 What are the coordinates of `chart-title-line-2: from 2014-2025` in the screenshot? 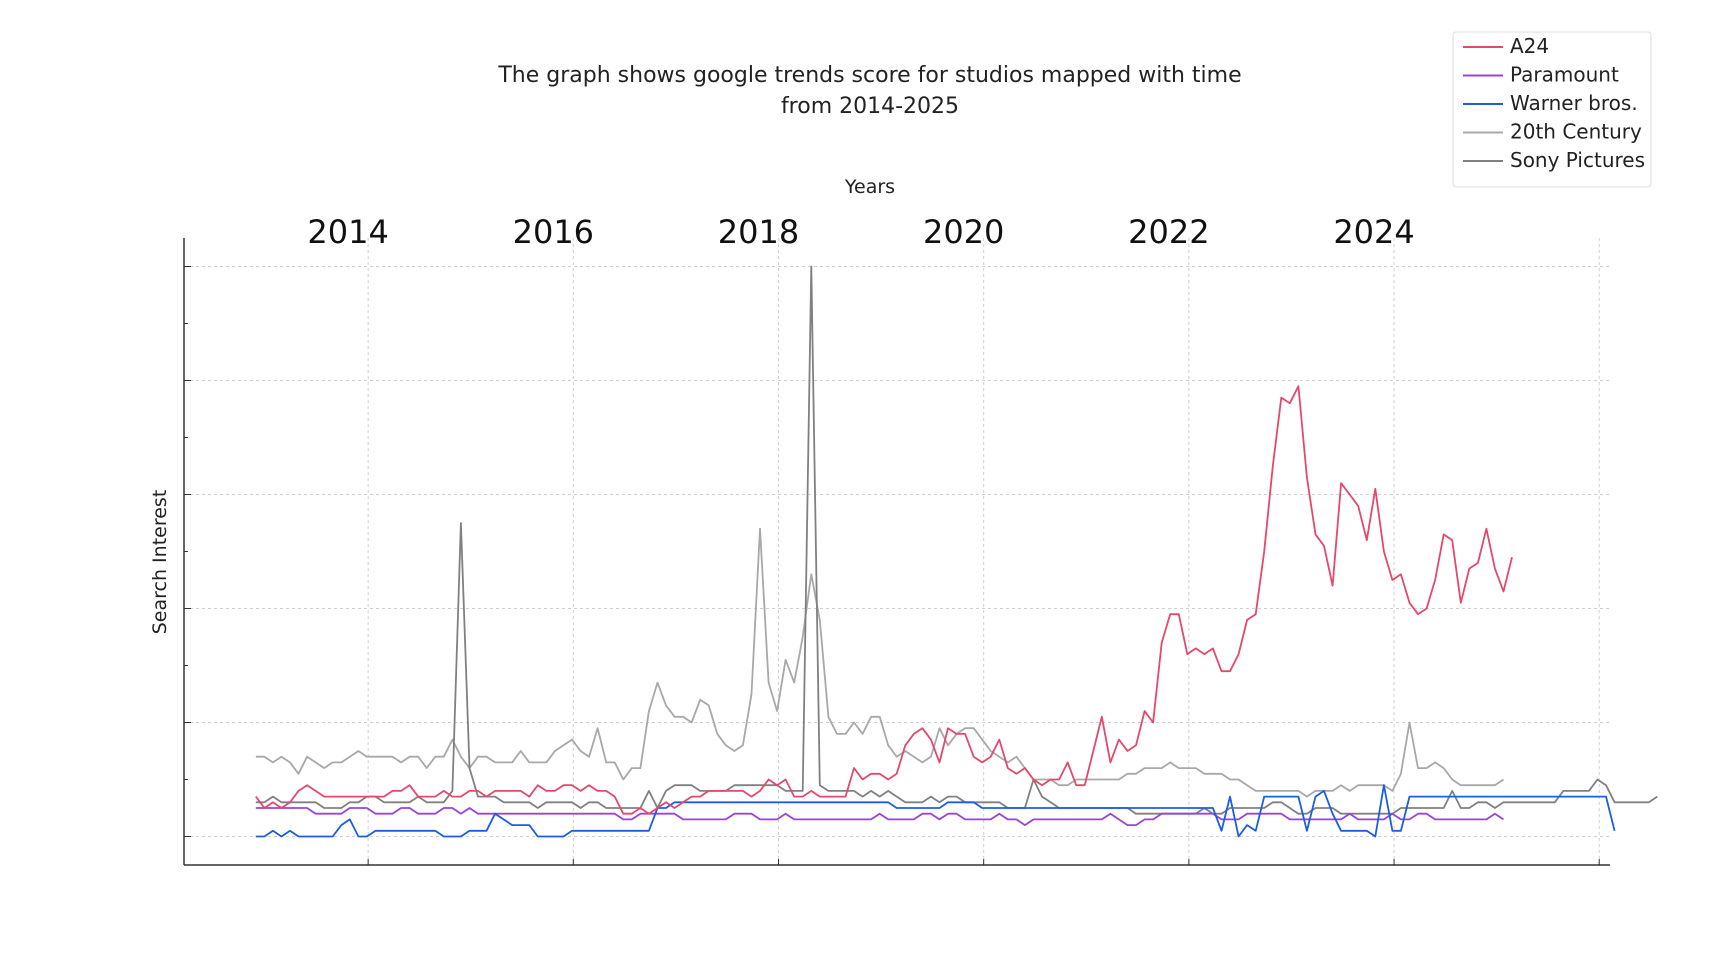 It's located at (870, 106).